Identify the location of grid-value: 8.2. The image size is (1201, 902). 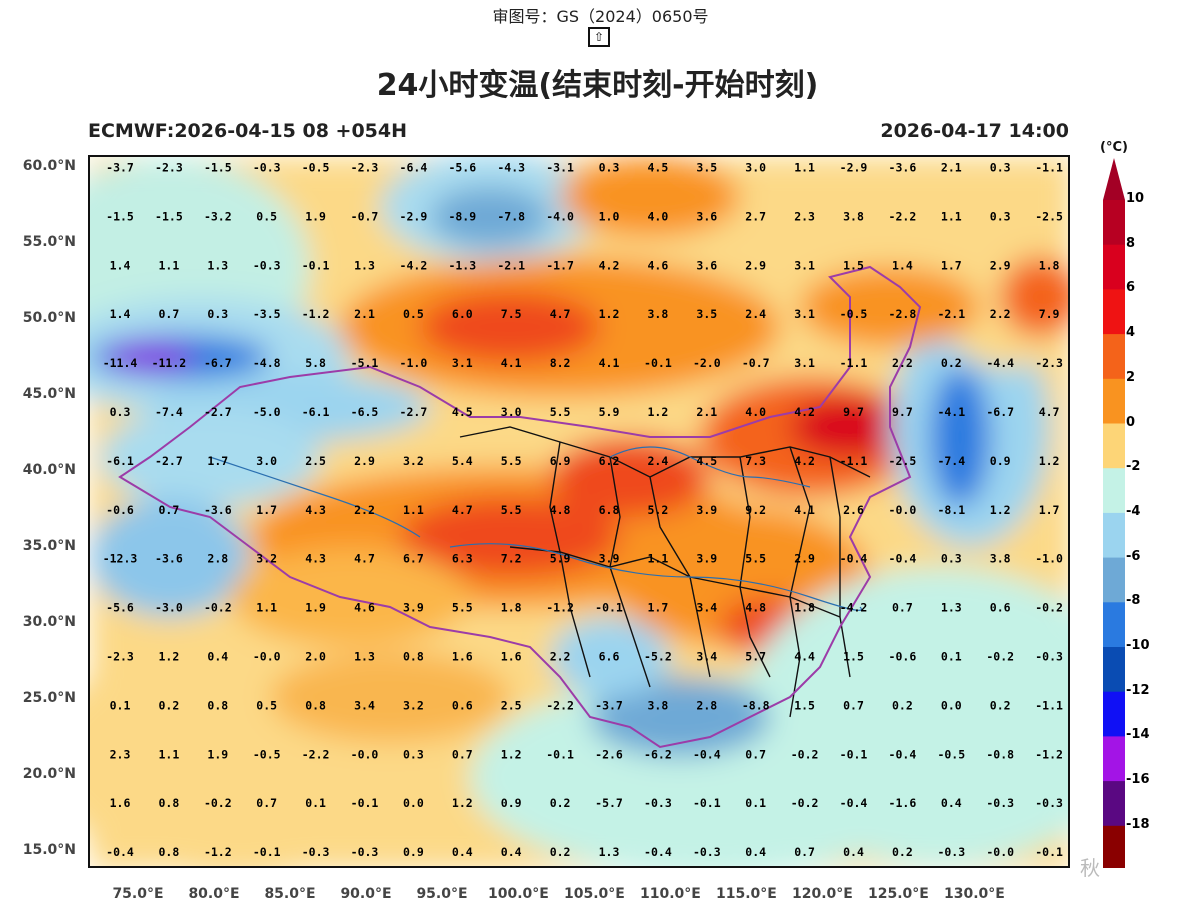
(560, 363).